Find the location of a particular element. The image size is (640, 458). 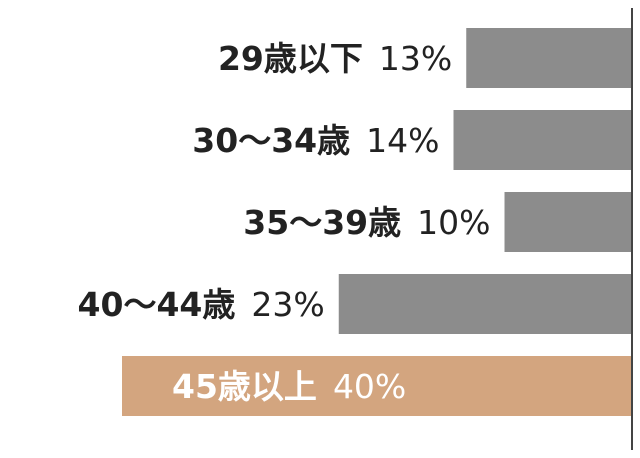

value-label-2: 10% is located at coordinates (453, 222).